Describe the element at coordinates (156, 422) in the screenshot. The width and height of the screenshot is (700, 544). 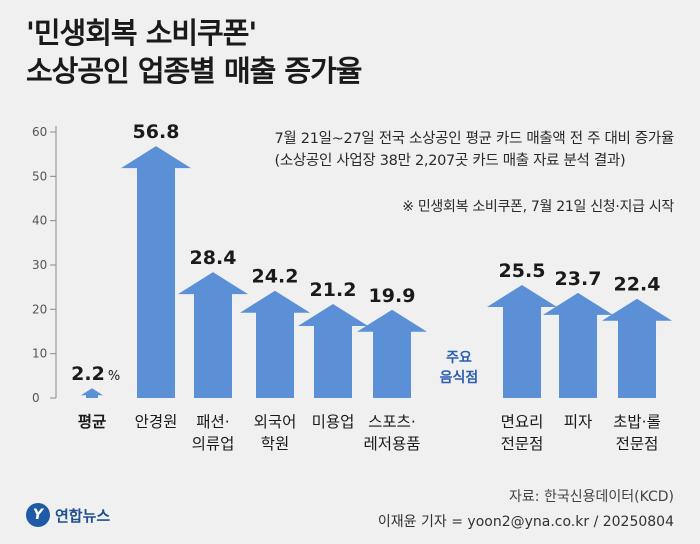
I see `category-label: 안경원` at that location.